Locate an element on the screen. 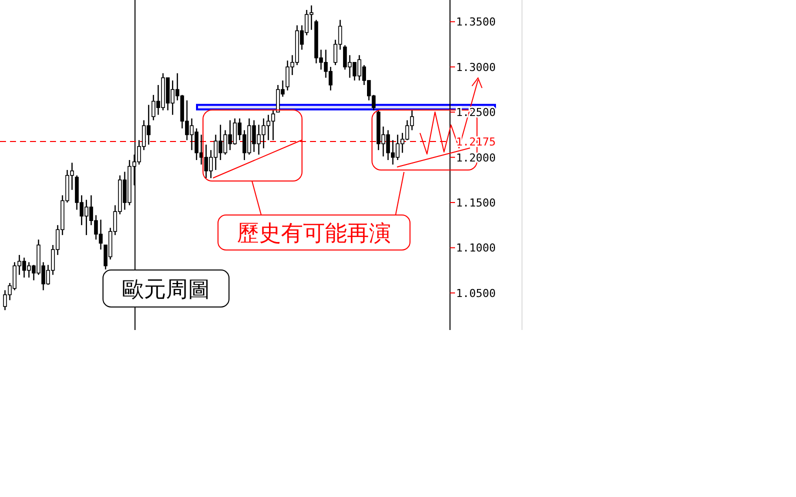  y-tick-label: 1.3500 is located at coordinates (476, 22).